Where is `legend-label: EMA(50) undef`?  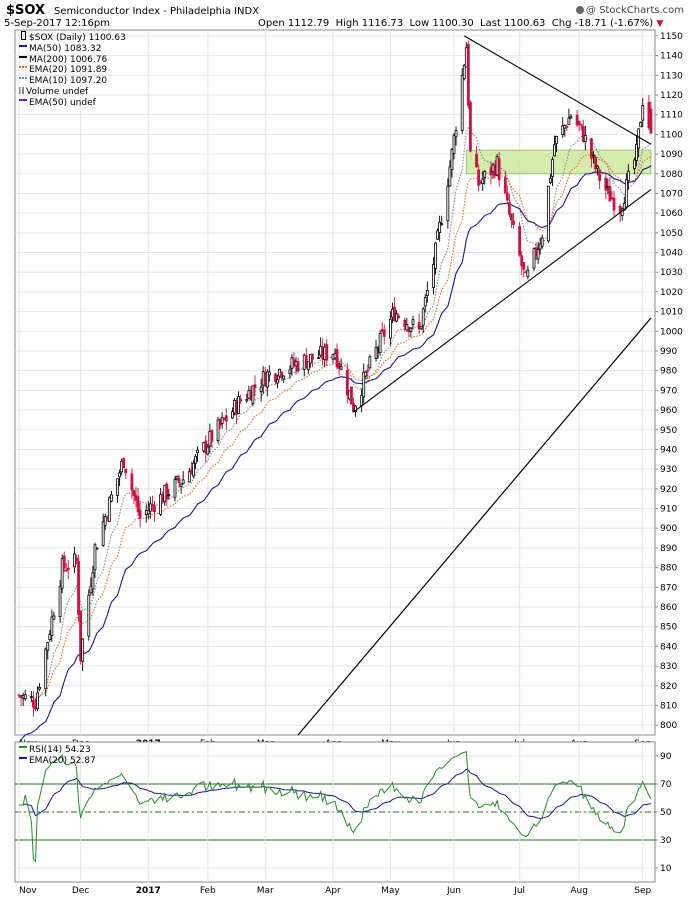
legend-label: EMA(50) undef is located at coordinates (62, 102).